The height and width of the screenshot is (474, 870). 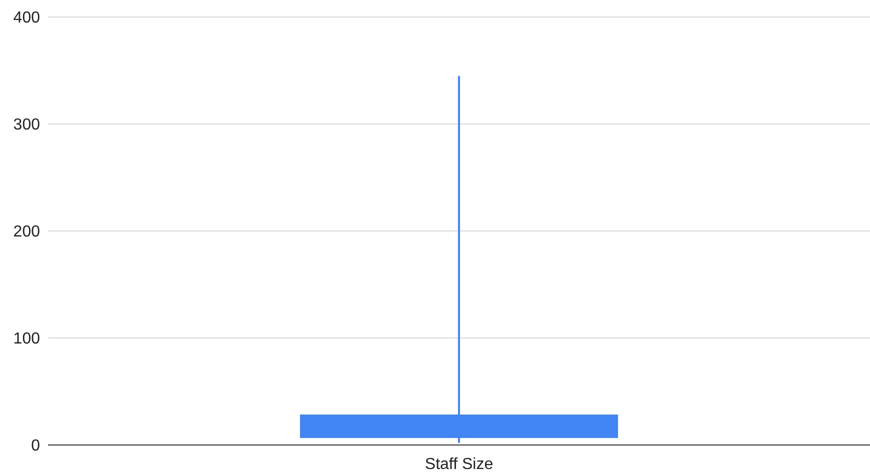 I want to click on y-tick-label: 100, so click(x=26, y=339).